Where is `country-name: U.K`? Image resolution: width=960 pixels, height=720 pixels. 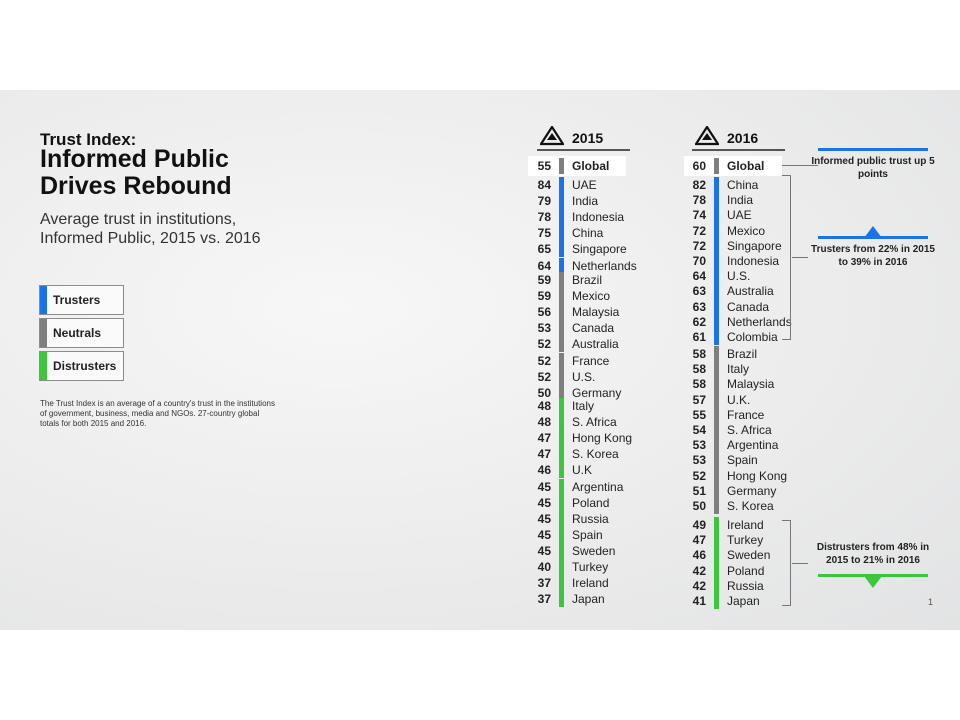
country-name: U.K is located at coordinates (582, 470).